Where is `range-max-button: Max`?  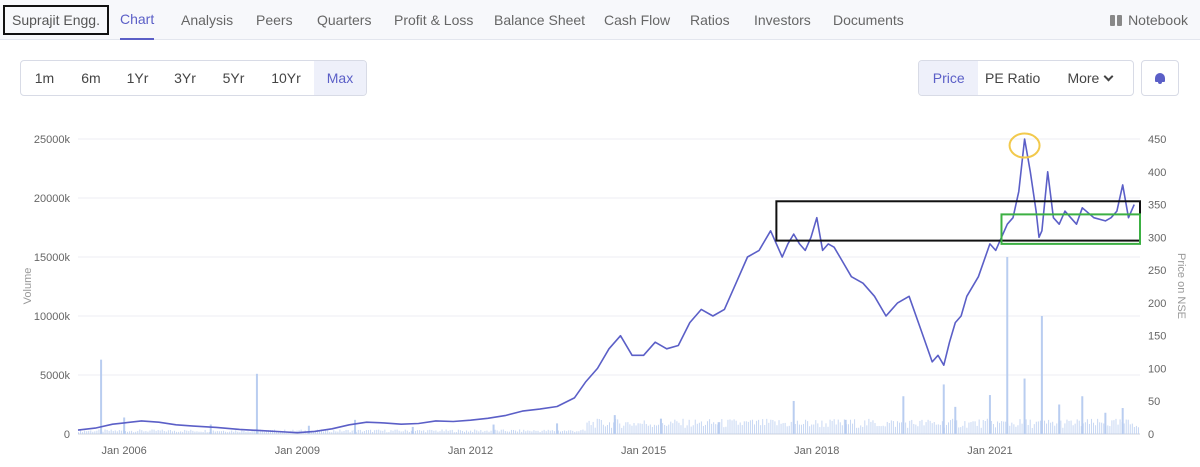
range-max-button: Max is located at coordinates (340, 78).